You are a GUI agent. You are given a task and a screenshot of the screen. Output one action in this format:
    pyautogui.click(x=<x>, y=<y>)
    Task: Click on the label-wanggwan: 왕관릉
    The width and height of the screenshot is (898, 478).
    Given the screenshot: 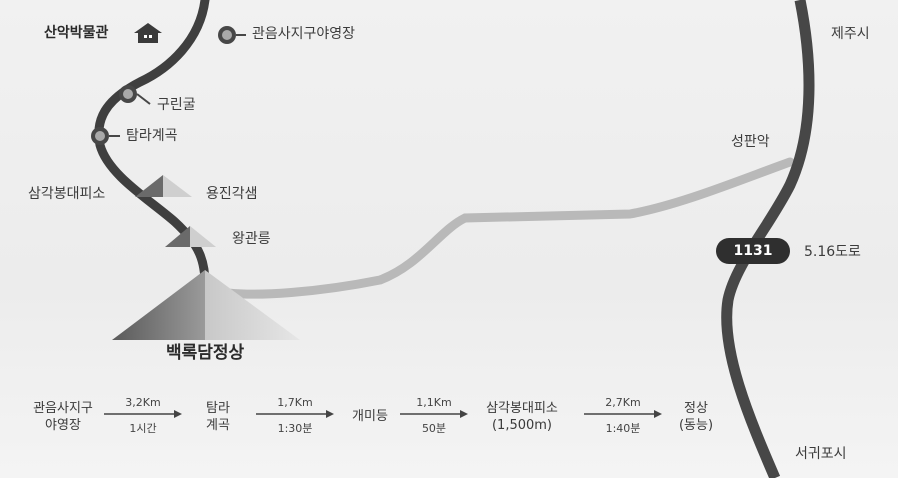 What is the action you would take?
    pyautogui.click(x=251, y=239)
    